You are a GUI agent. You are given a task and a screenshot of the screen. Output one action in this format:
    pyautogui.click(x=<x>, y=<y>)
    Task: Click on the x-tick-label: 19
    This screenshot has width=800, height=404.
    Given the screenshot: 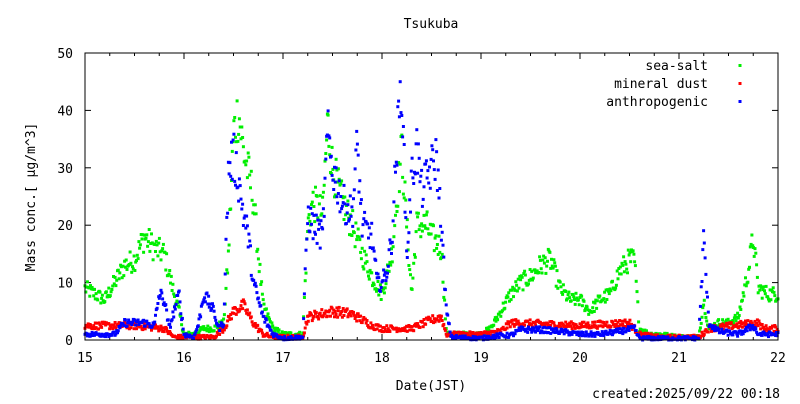 What is the action you would take?
    pyautogui.click(x=481, y=358)
    